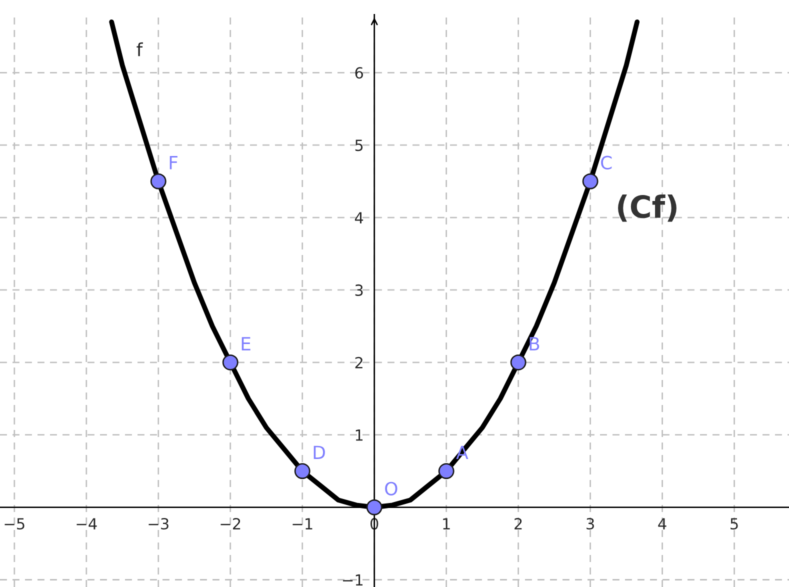 This screenshot has width=789, height=587. What do you see at coordinates (353, 580) in the screenshot?
I see `y-tick-label: −1` at bounding box center [353, 580].